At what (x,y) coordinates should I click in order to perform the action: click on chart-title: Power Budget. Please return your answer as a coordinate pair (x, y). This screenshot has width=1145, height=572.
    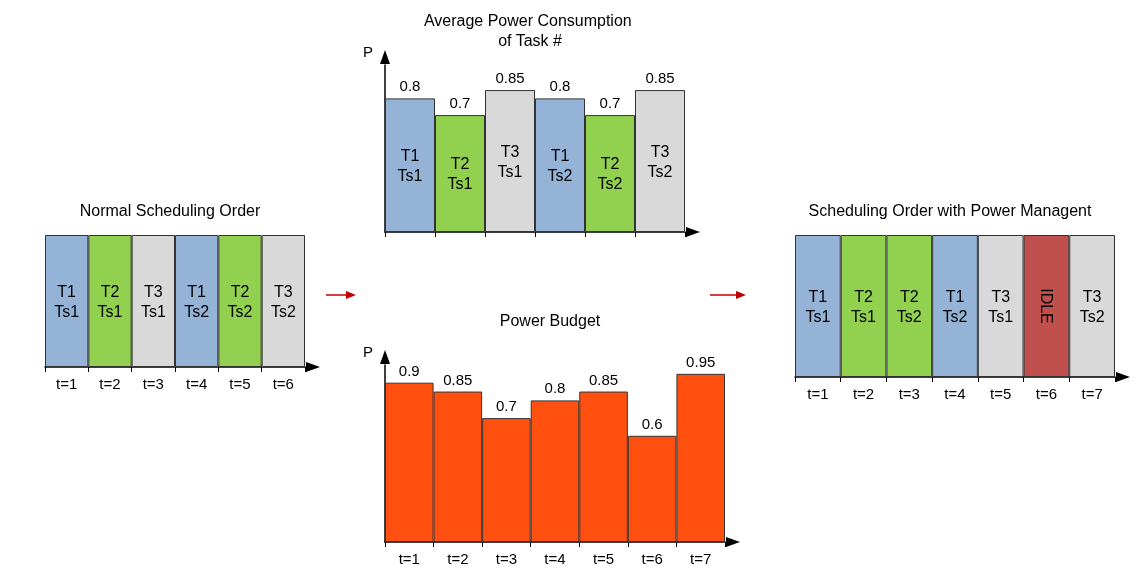
    Looking at the image, I should click on (550, 320).